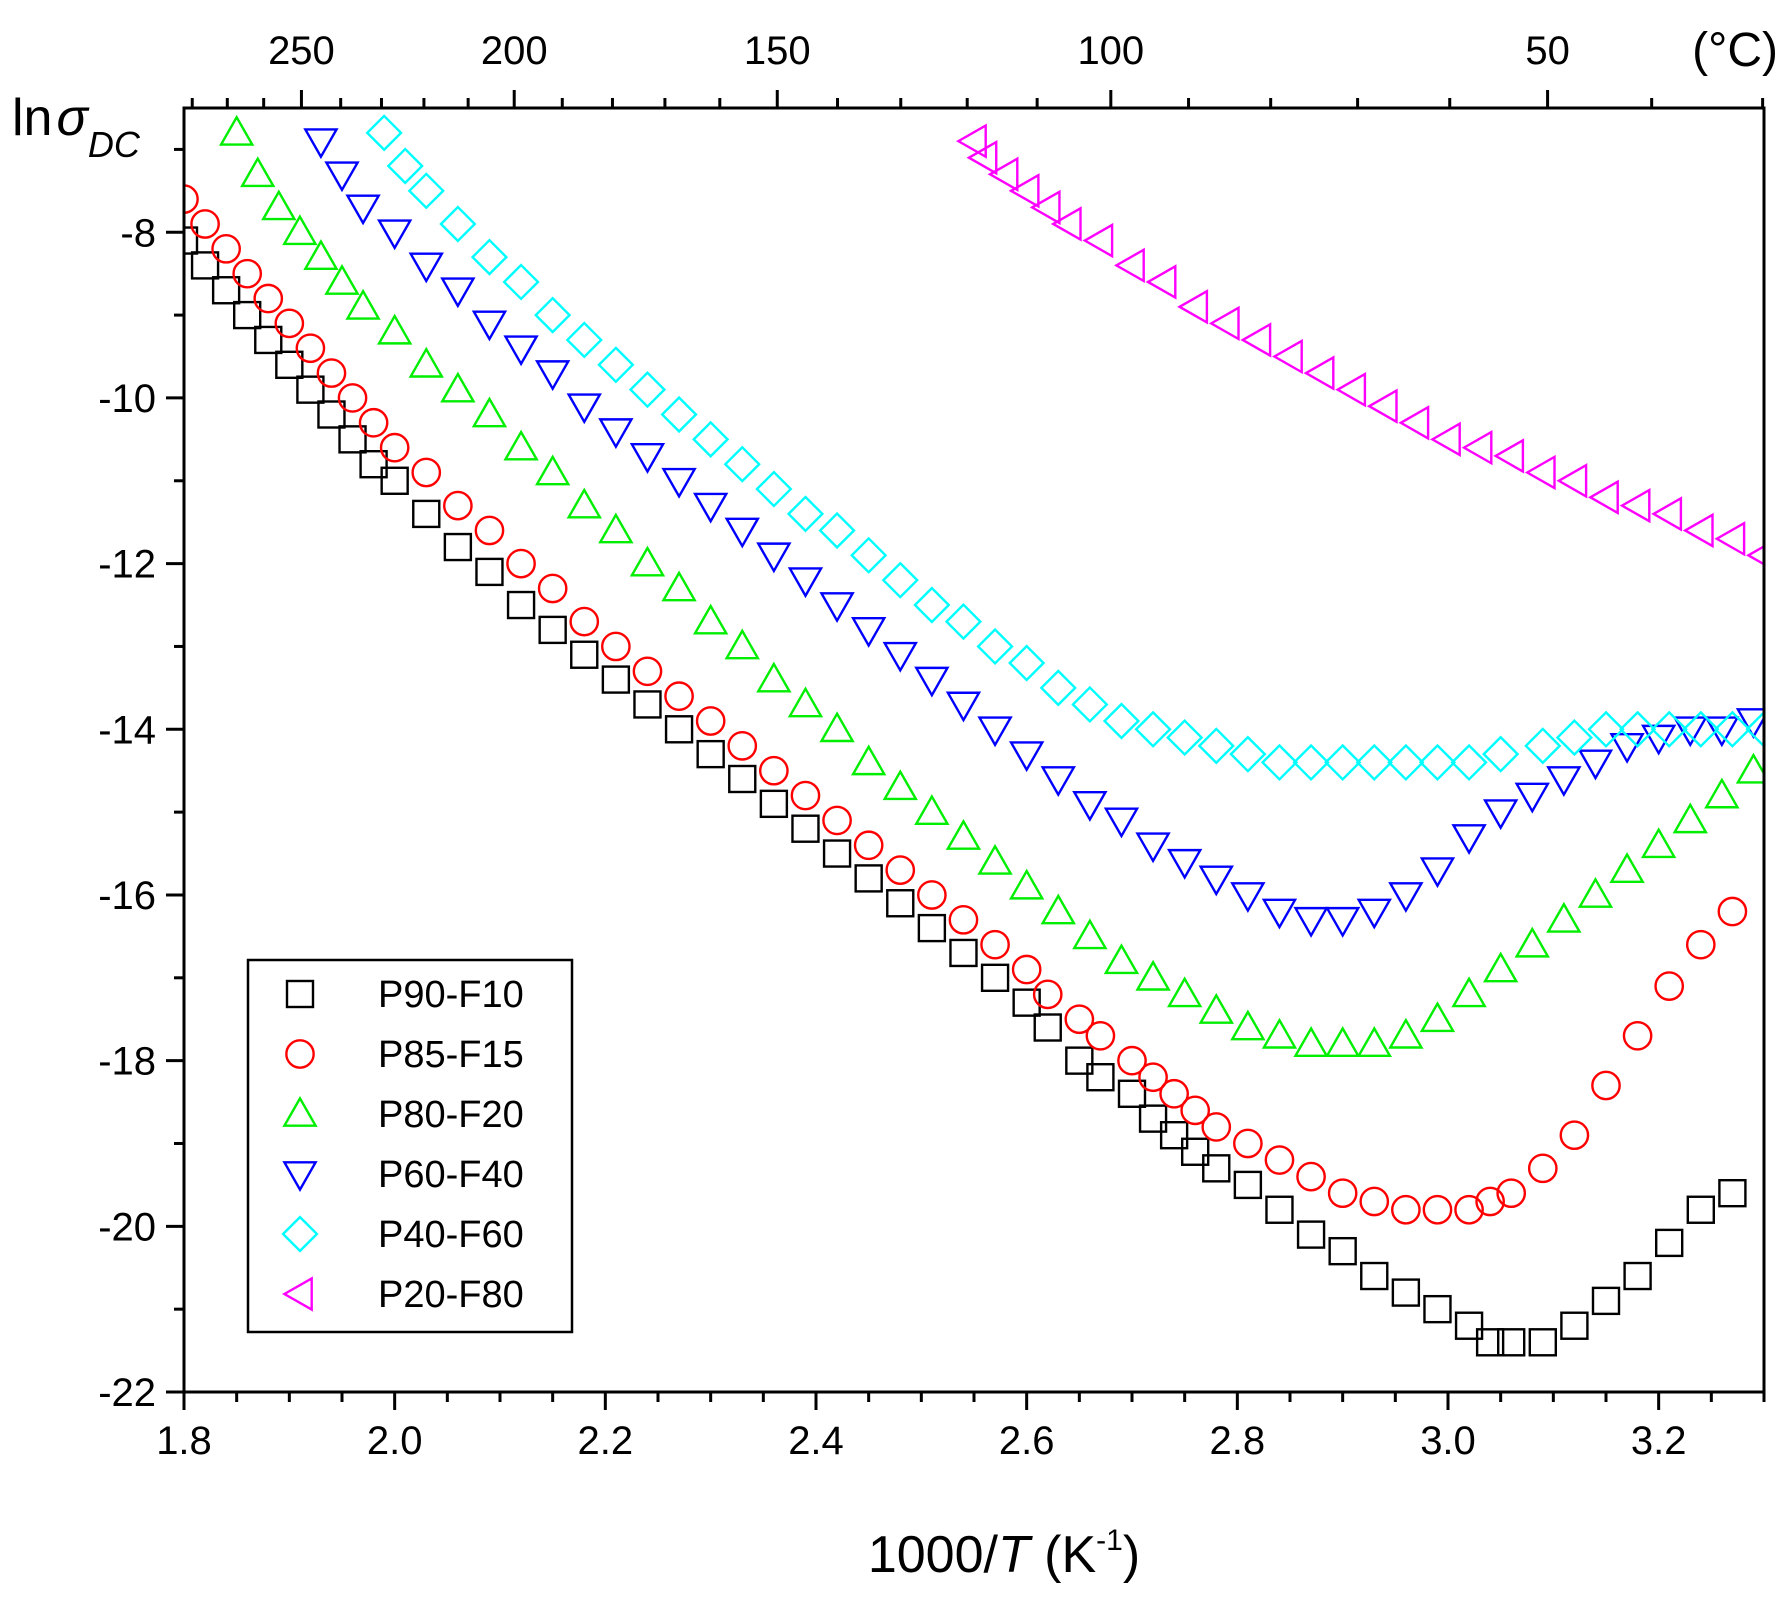  I want to click on x-tick-label: 2.6, so click(1027, 1441).